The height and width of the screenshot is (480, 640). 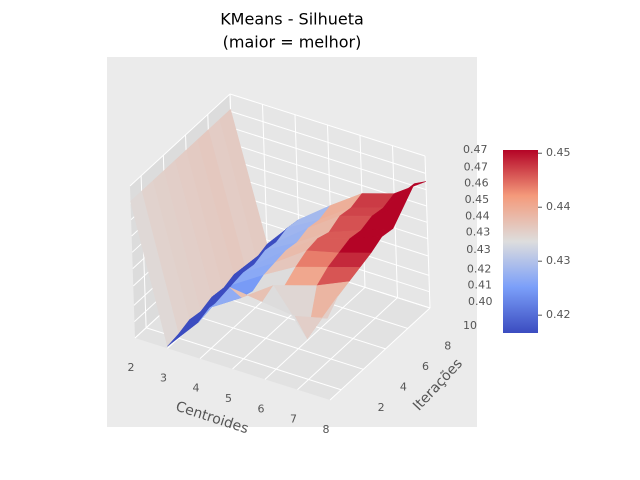 I want to click on surface-face, so click(x=316, y=317).